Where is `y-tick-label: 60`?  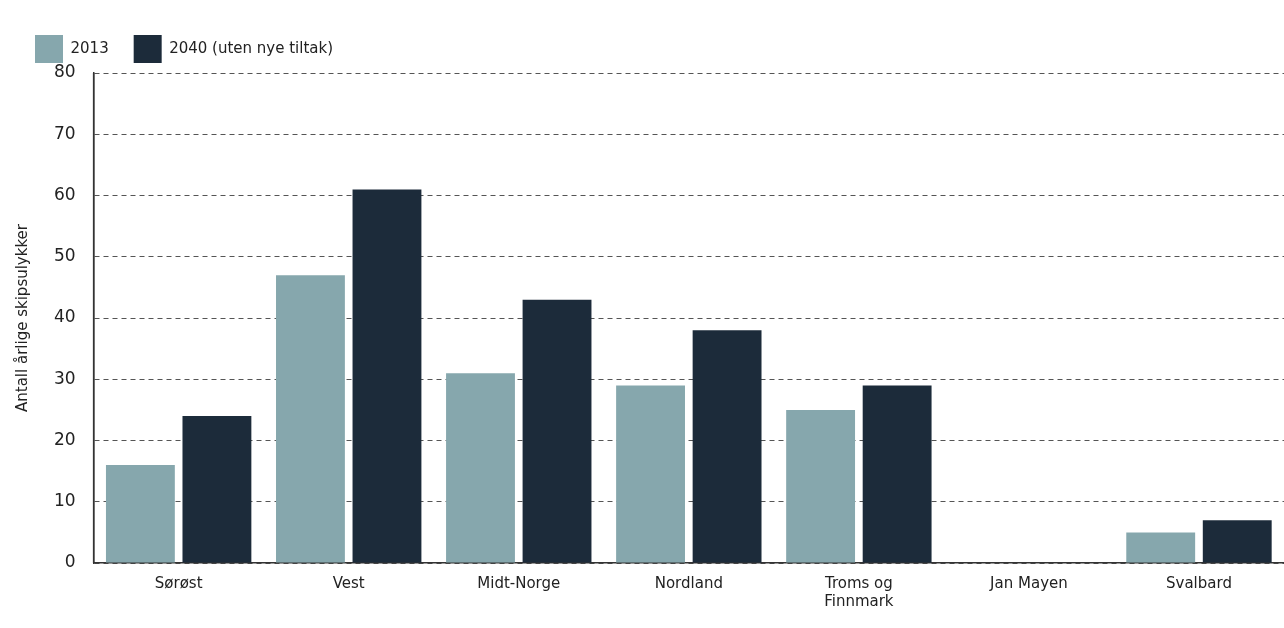
y-tick-label: 60 is located at coordinates (64, 193).